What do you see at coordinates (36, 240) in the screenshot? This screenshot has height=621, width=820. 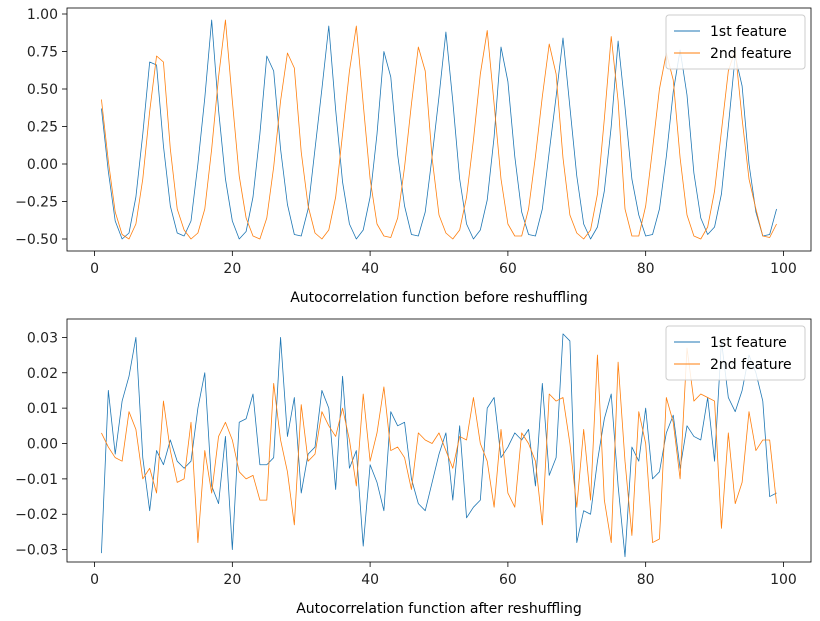 I see `y-tick-label: −0.50` at bounding box center [36, 240].